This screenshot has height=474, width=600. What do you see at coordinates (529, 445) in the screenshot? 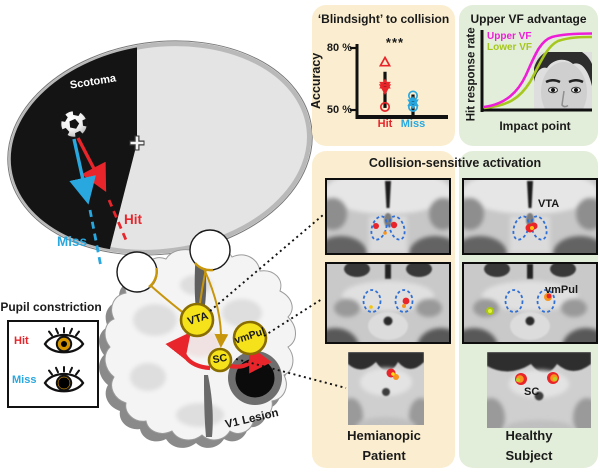
I see `healthy-caption: Healthy Subject` at bounding box center [529, 445].